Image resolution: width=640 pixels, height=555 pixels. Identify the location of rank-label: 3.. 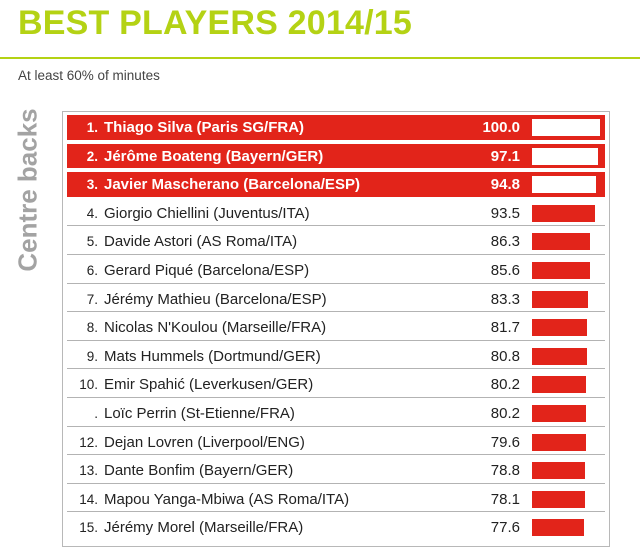
(92, 185).